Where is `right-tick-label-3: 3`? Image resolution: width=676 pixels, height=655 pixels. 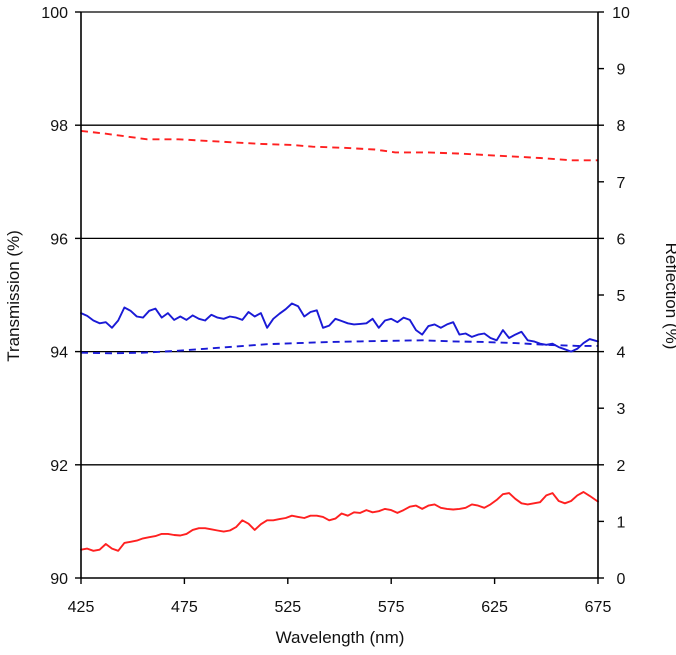 right-tick-label-3: 3 is located at coordinates (621, 409).